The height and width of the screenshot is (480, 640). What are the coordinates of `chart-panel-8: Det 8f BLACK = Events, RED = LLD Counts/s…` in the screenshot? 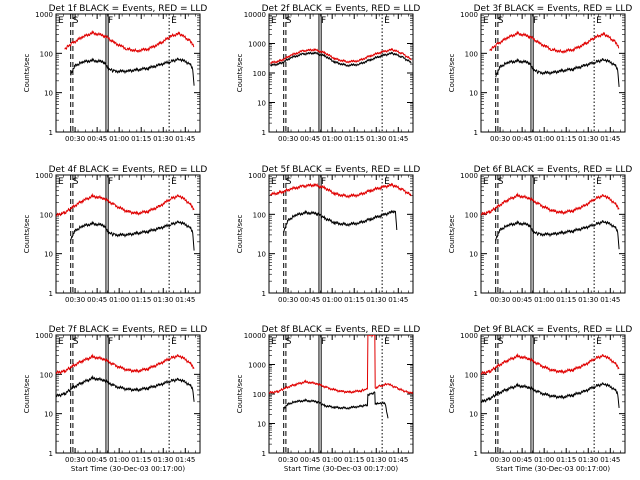 It's located at (328, 399).